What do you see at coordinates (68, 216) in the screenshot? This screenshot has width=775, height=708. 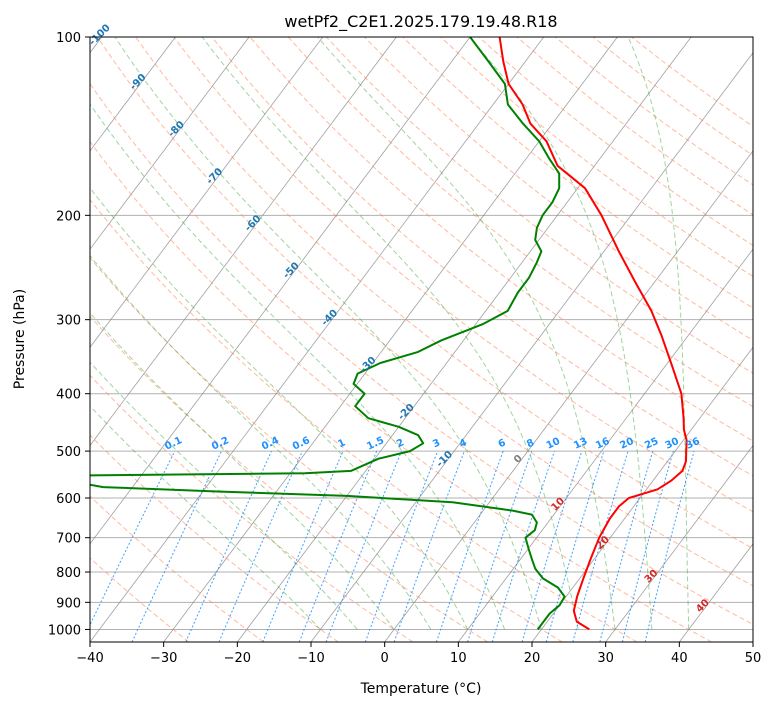 I see `y-tick-label: 200` at bounding box center [68, 216].